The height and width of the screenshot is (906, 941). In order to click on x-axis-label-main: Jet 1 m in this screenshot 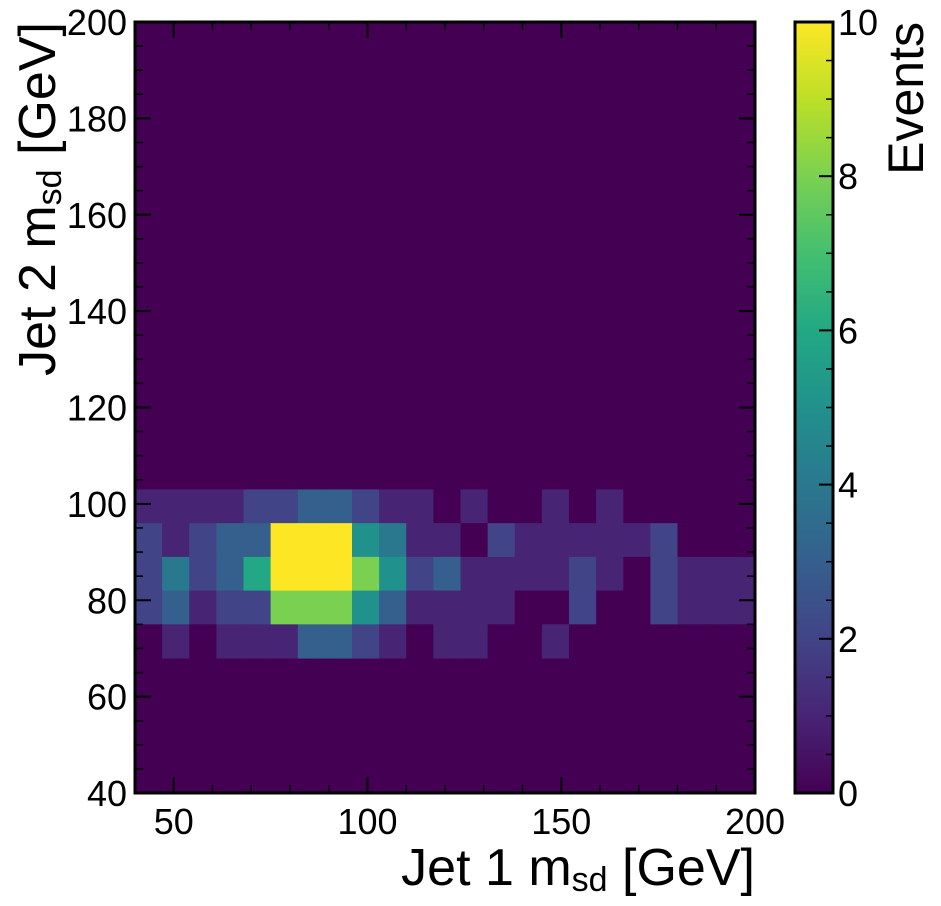, I will do `click(486, 868)`.